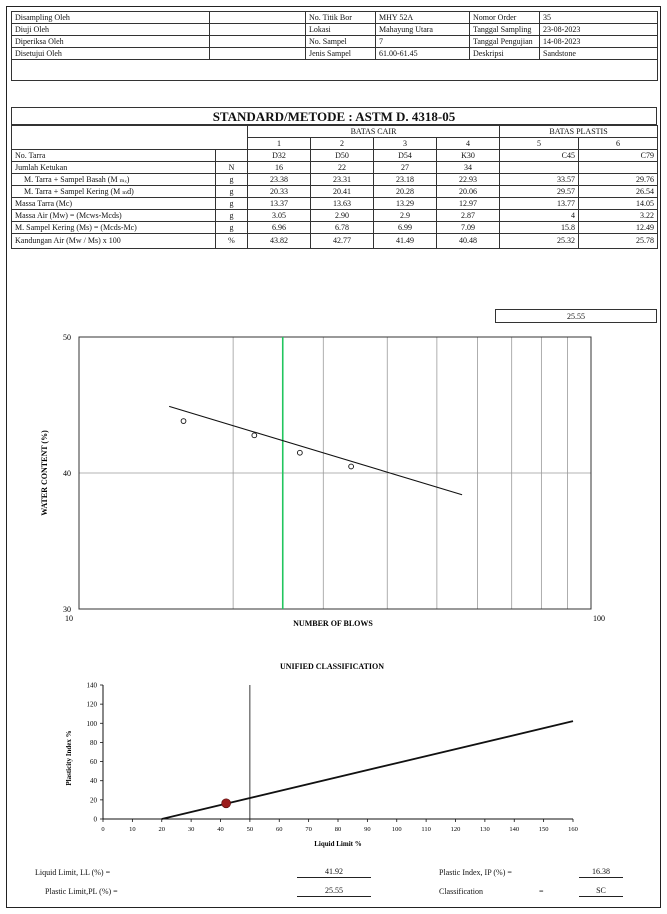 Image resolution: width=667 pixels, height=914 pixels. Describe the element at coordinates (231, 167) in the screenshot. I see `row-unit: N` at that location.